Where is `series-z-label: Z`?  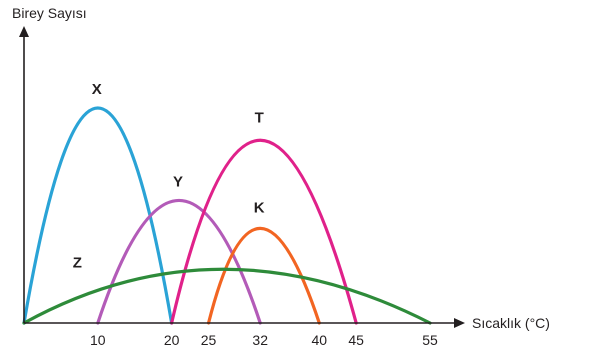
series-z-label: Z is located at coordinates (77, 262).